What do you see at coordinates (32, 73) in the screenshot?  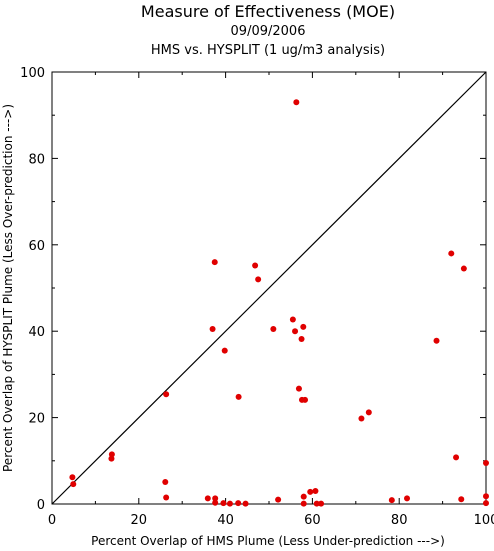 I see `y-tick-label: 100` at bounding box center [32, 73].